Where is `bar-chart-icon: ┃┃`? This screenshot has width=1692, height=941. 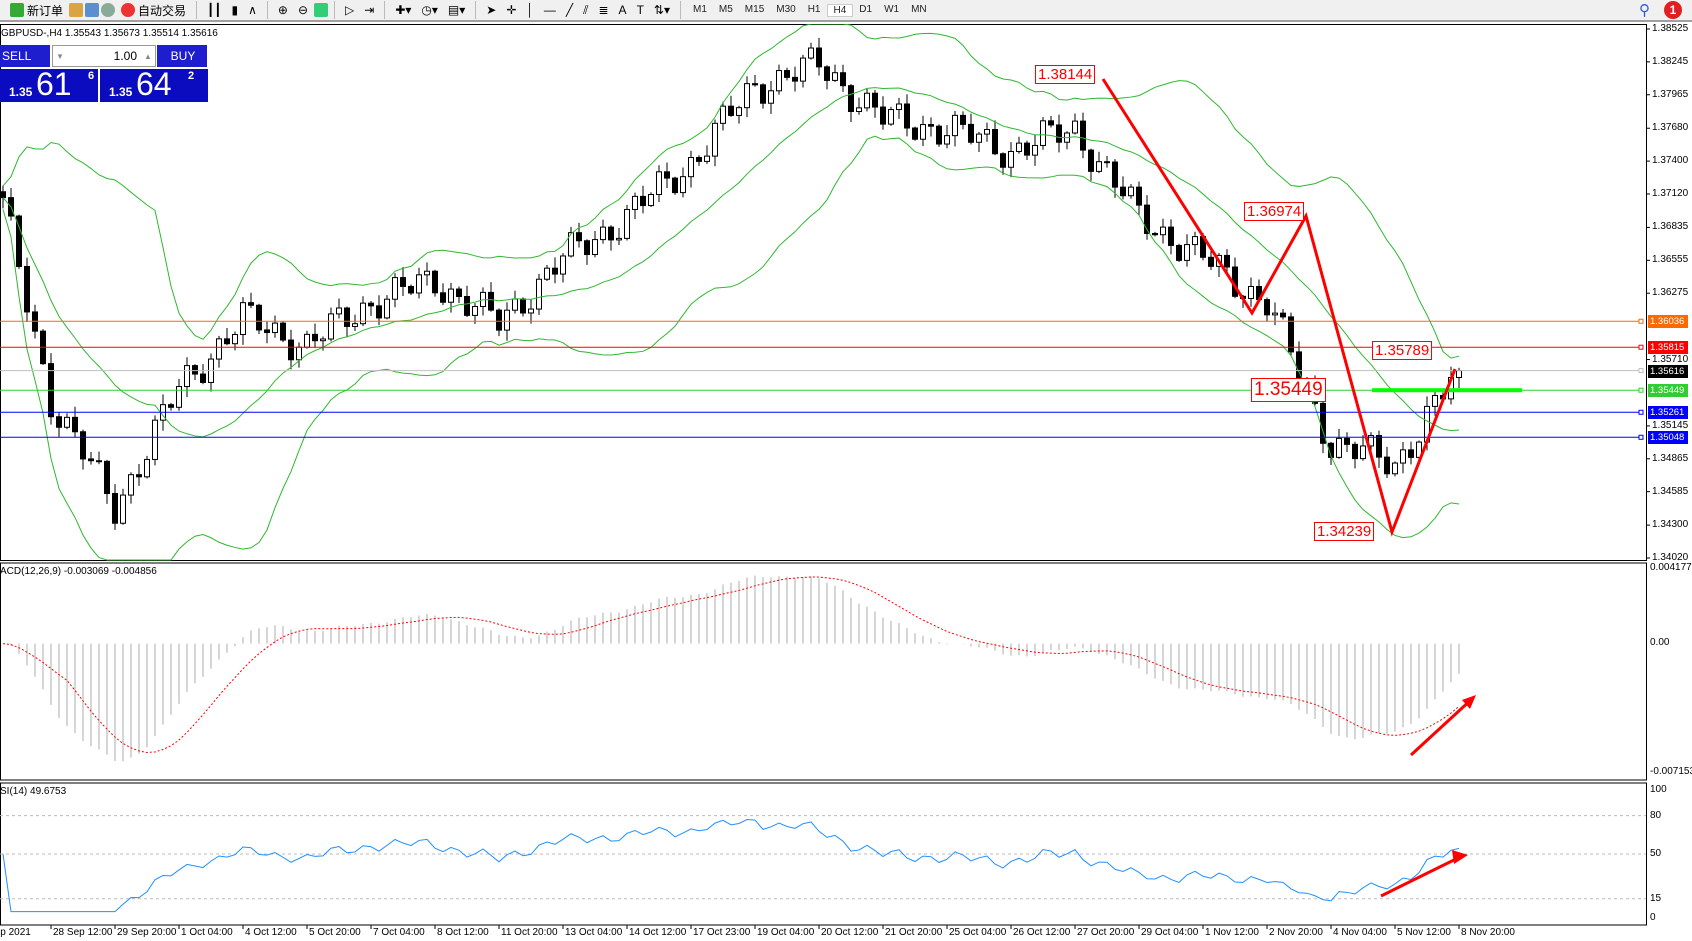
bar-chart-icon: ┃┃ is located at coordinates (214, 10).